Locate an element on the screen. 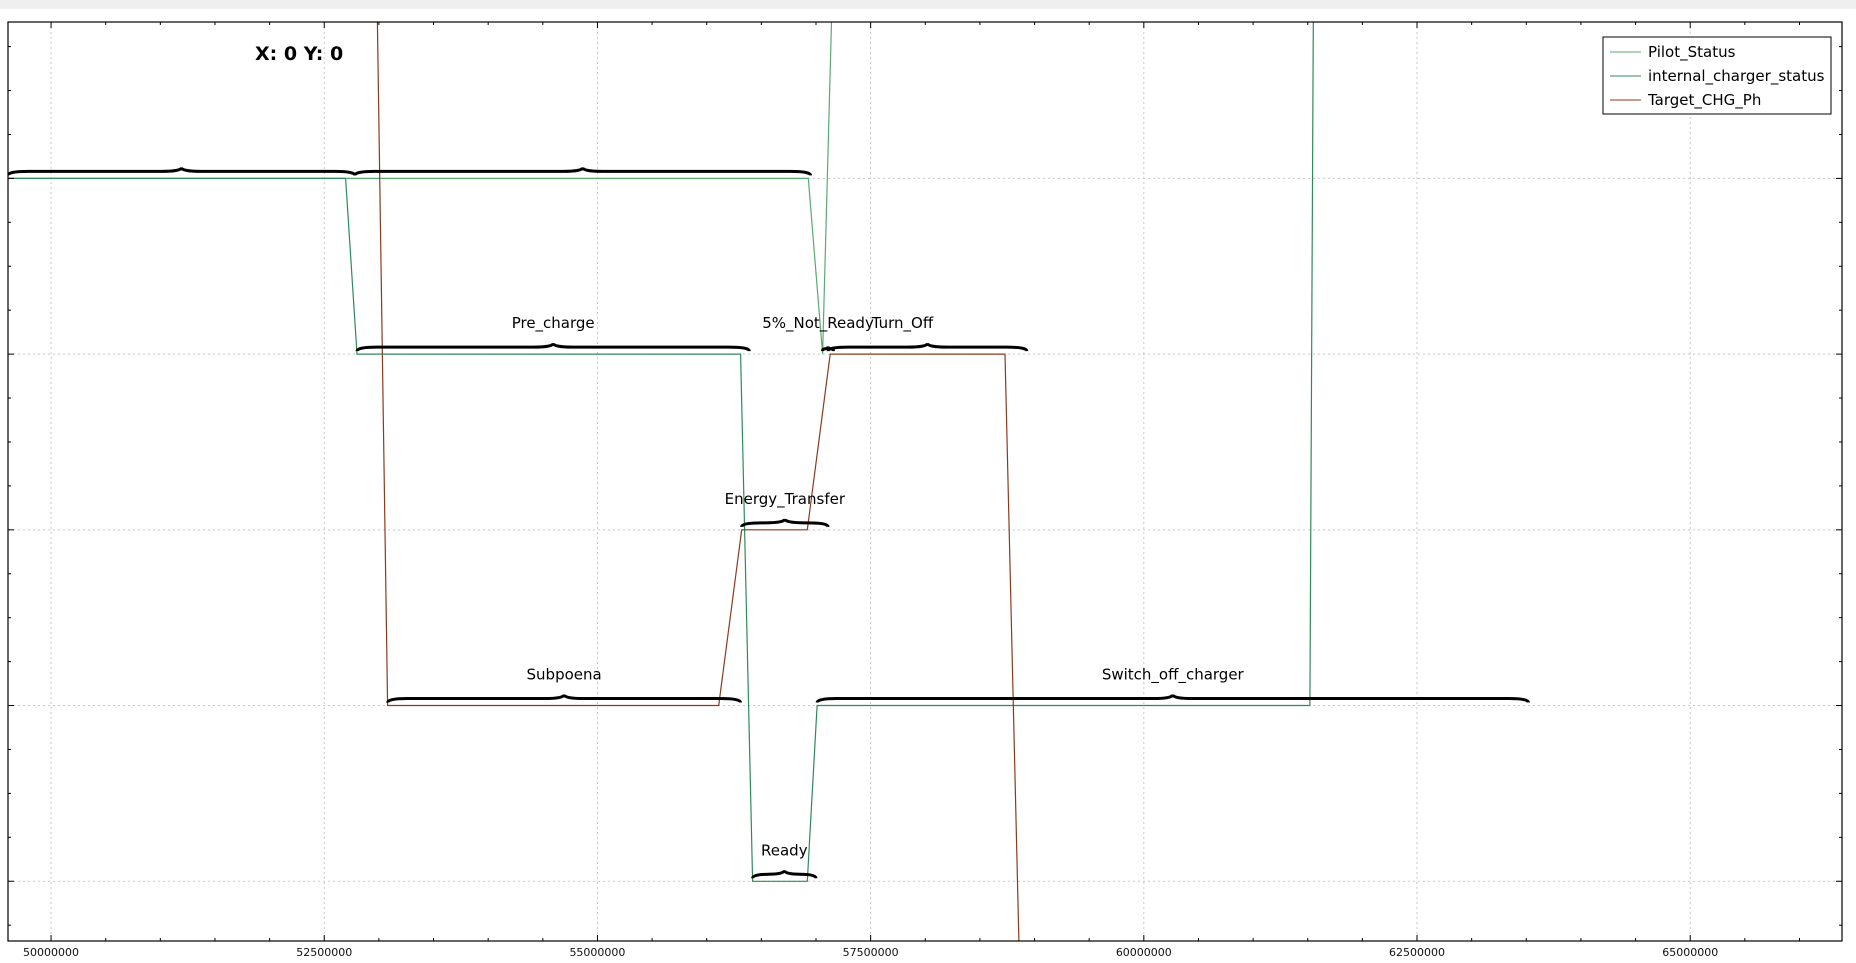 The image size is (1856, 963). annotation-label: Pre_charge is located at coordinates (553, 323).